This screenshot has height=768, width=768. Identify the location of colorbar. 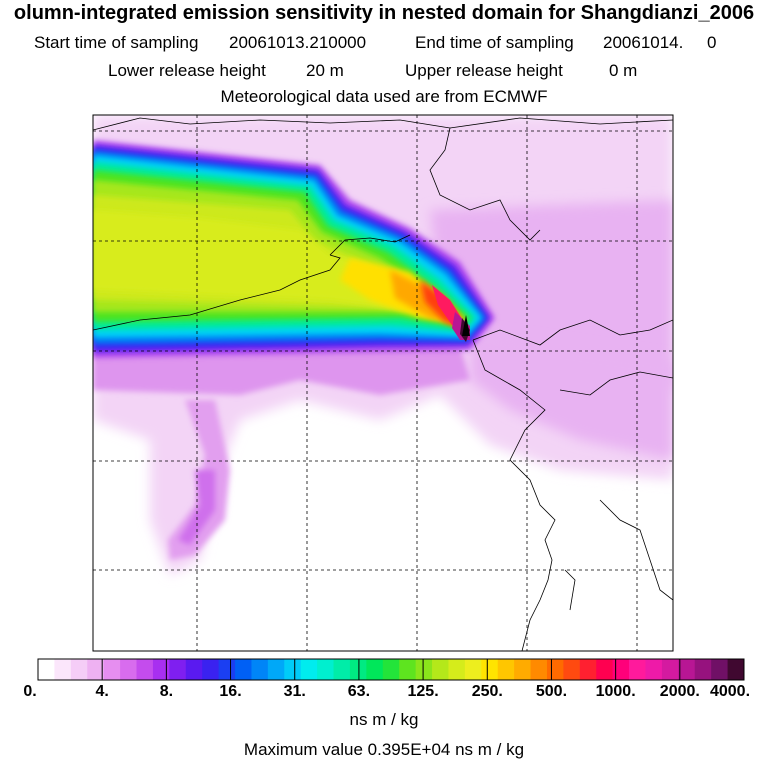
(391, 669).